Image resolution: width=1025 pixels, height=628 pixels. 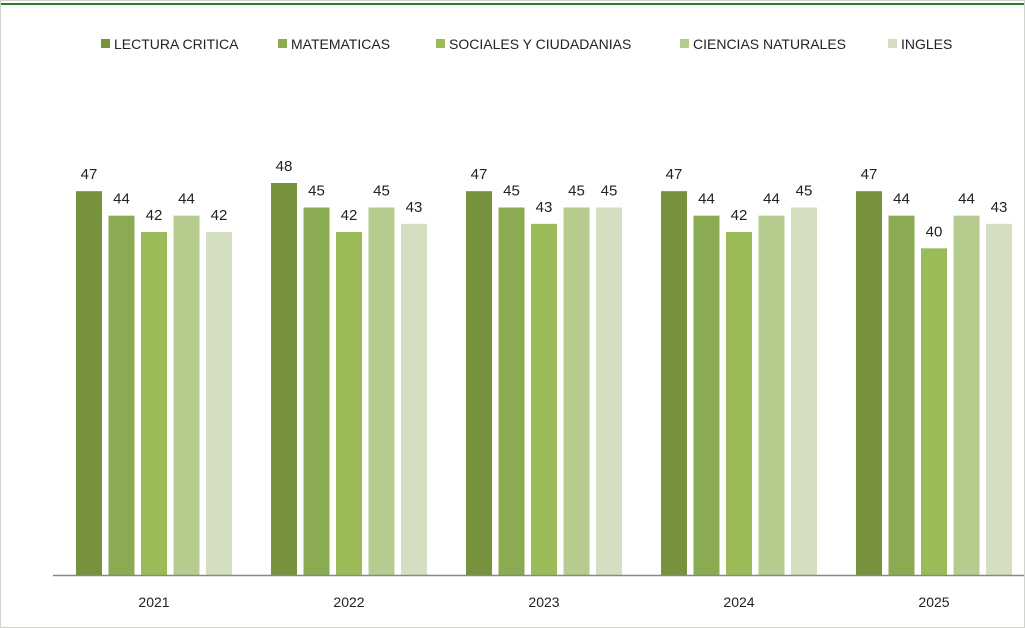 I want to click on legend-label-matematicas: MATEMATICAS, so click(x=340, y=44).